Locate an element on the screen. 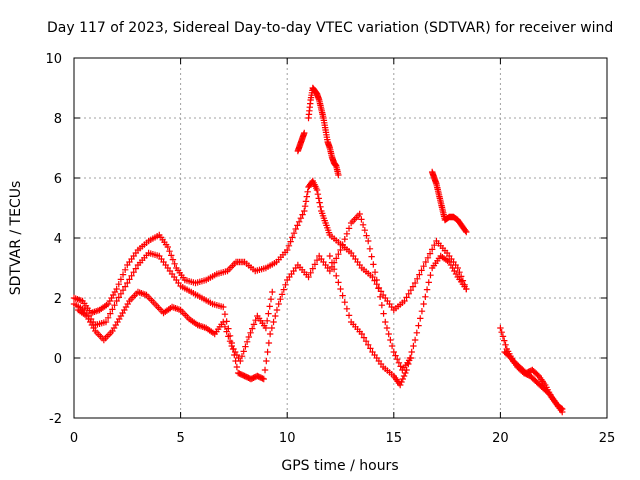 The width and height of the screenshot is (640, 480). series-track-e is located at coordinates (323, 131).